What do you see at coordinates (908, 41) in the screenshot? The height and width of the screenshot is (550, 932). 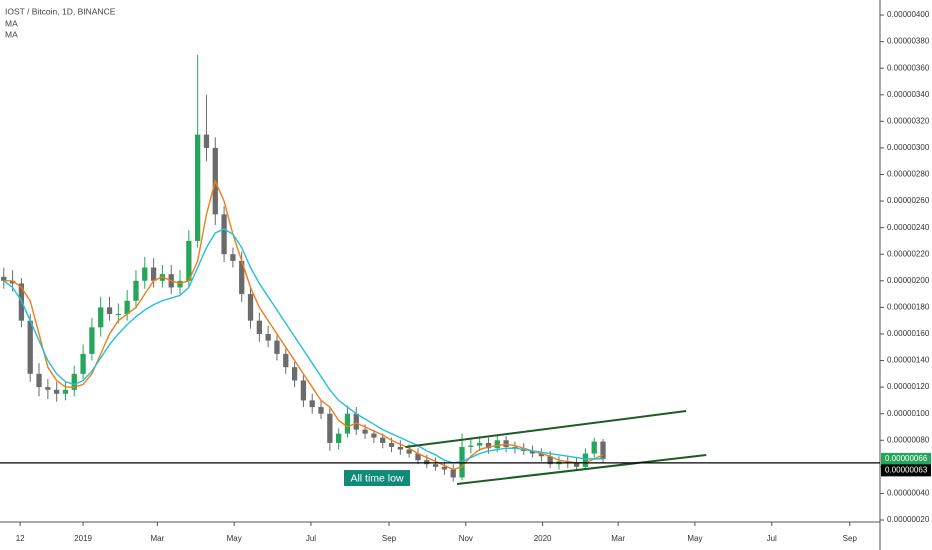 I see `y-tick-label: 0.00000380` at bounding box center [908, 41].